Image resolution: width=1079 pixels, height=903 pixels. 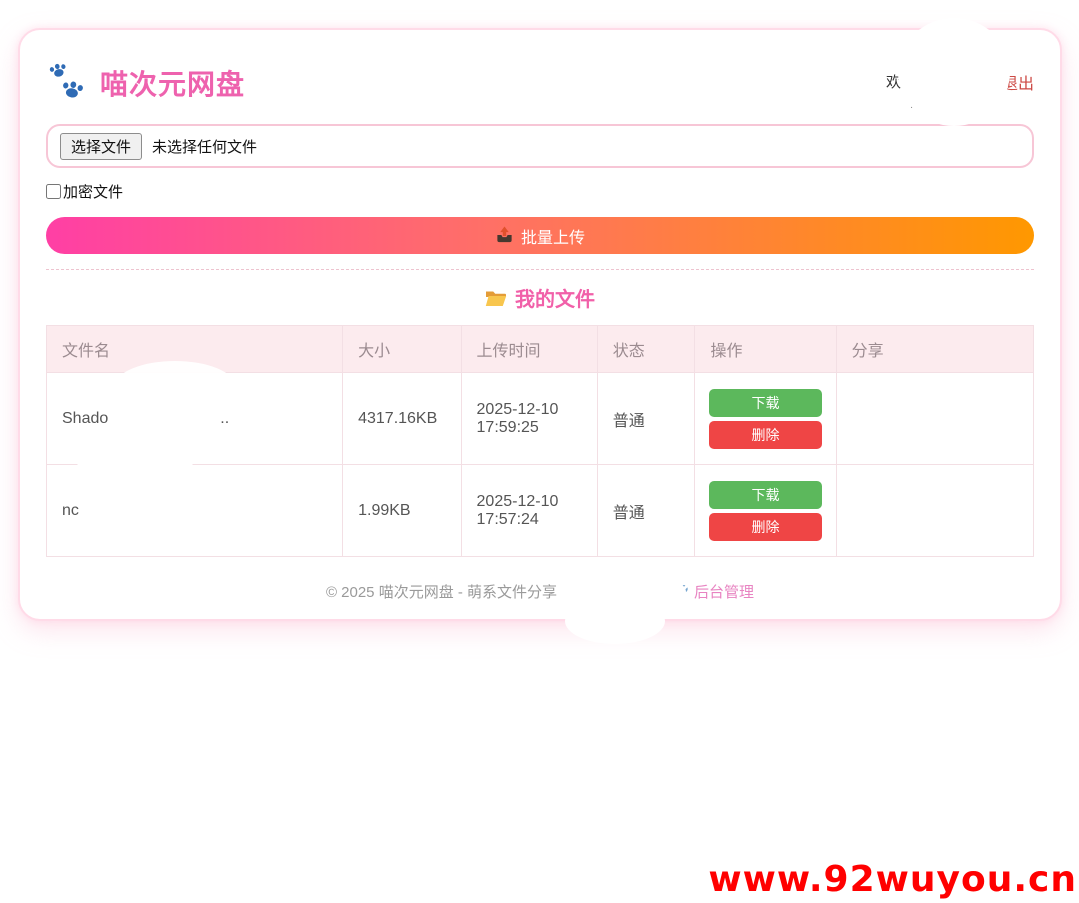 What do you see at coordinates (892, 879) in the screenshot?
I see `site-watermark: www.92wuyou.cn` at bounding box center [892, 879].